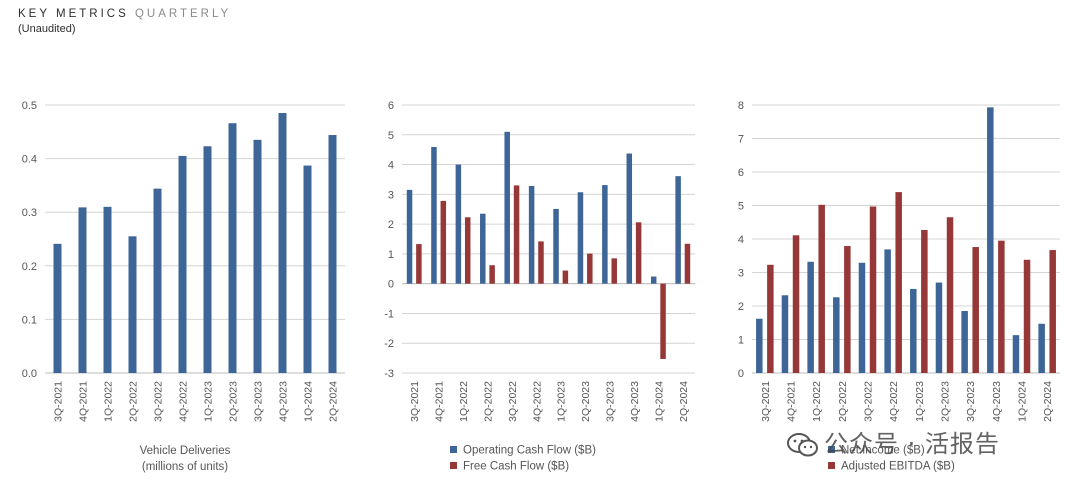 This screenshot has height=484, width=1080. Describe the element at coordinates (29, 160) in the screenshot. I see `y-tick-label: 0.4` at that location.